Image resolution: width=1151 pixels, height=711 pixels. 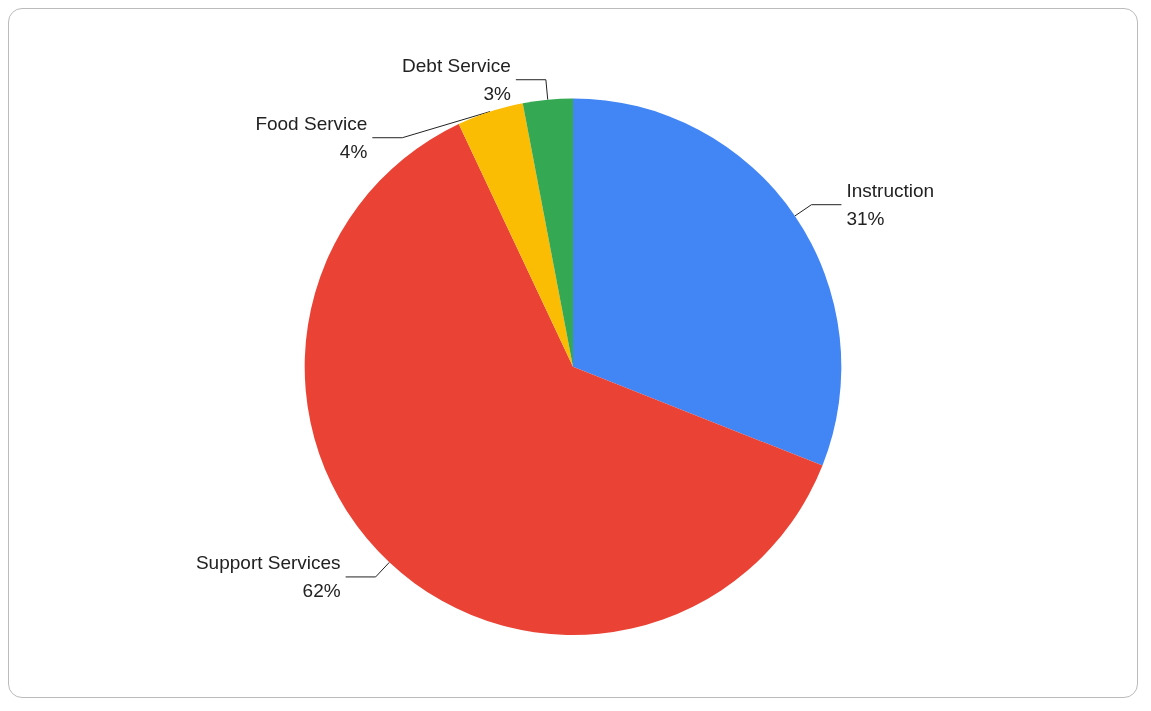 What do you see at coordinates (865, 219) in the screenshot?
I see `data-label: 31%` at bounding box center [865, 219].